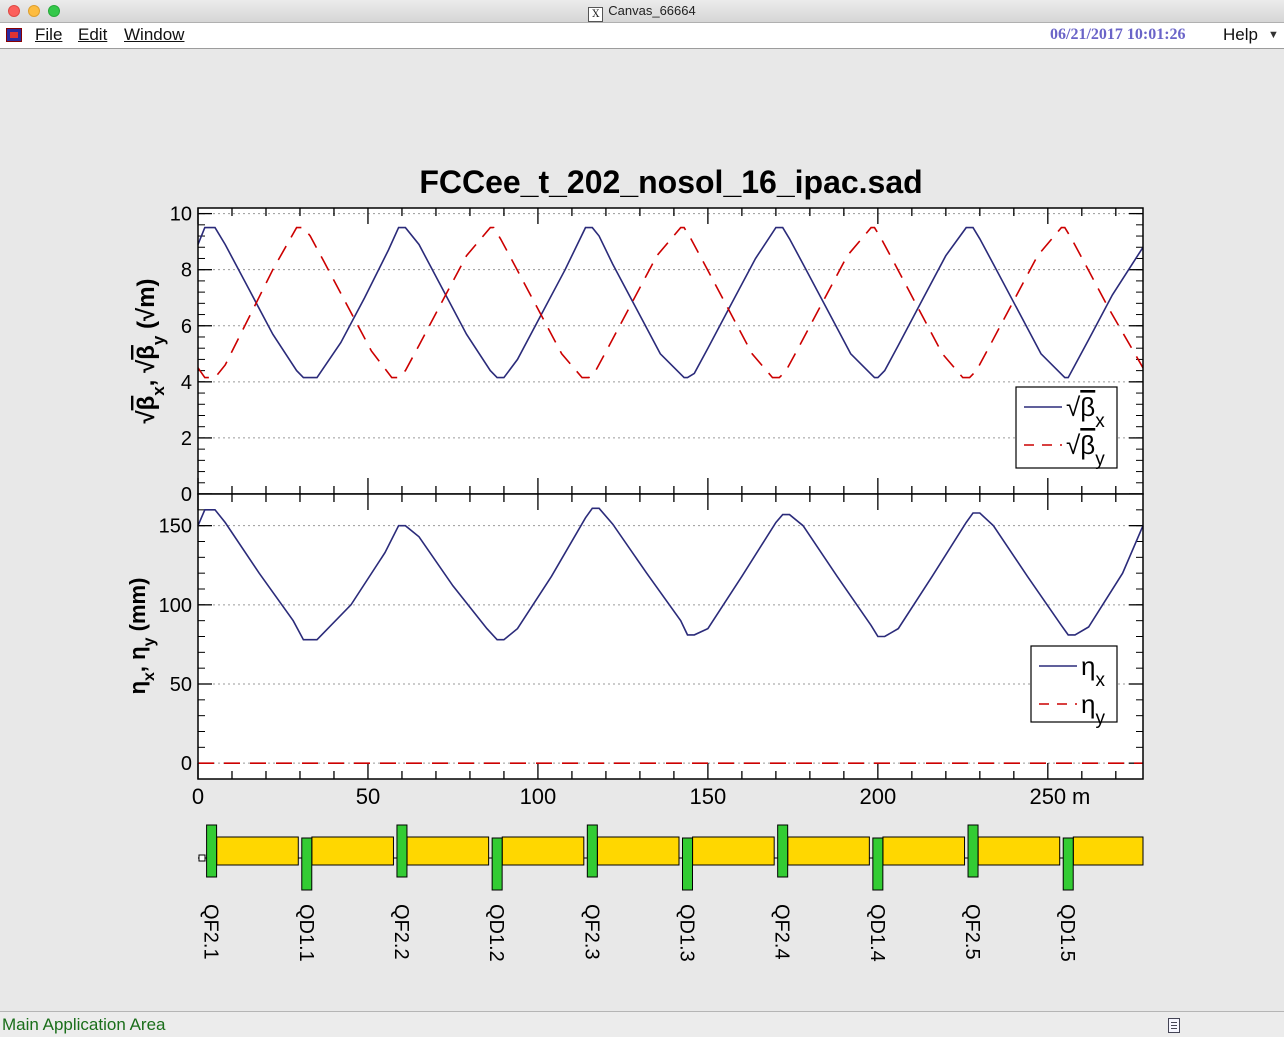 The width and height of the screenshot is (1284, 1037). Describe the element at coordinates (154, 34) in the screenshot. I see `menu-window: Window` at that location.